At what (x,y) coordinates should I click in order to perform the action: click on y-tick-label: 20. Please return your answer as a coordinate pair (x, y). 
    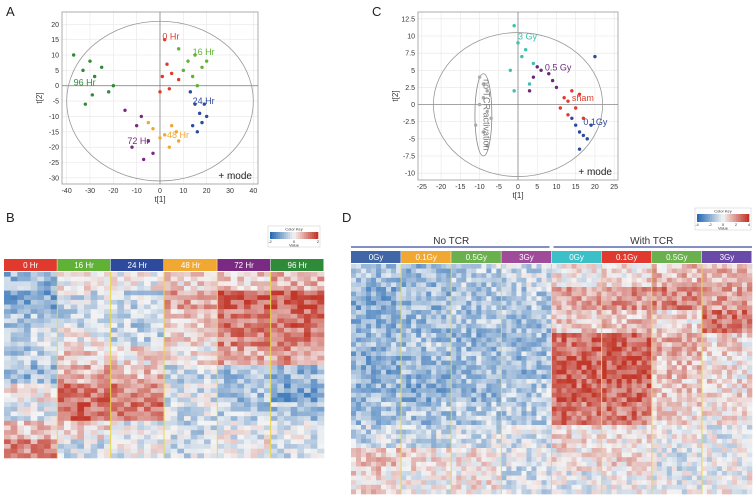
    Looking at the image, I should click on (55, 25).